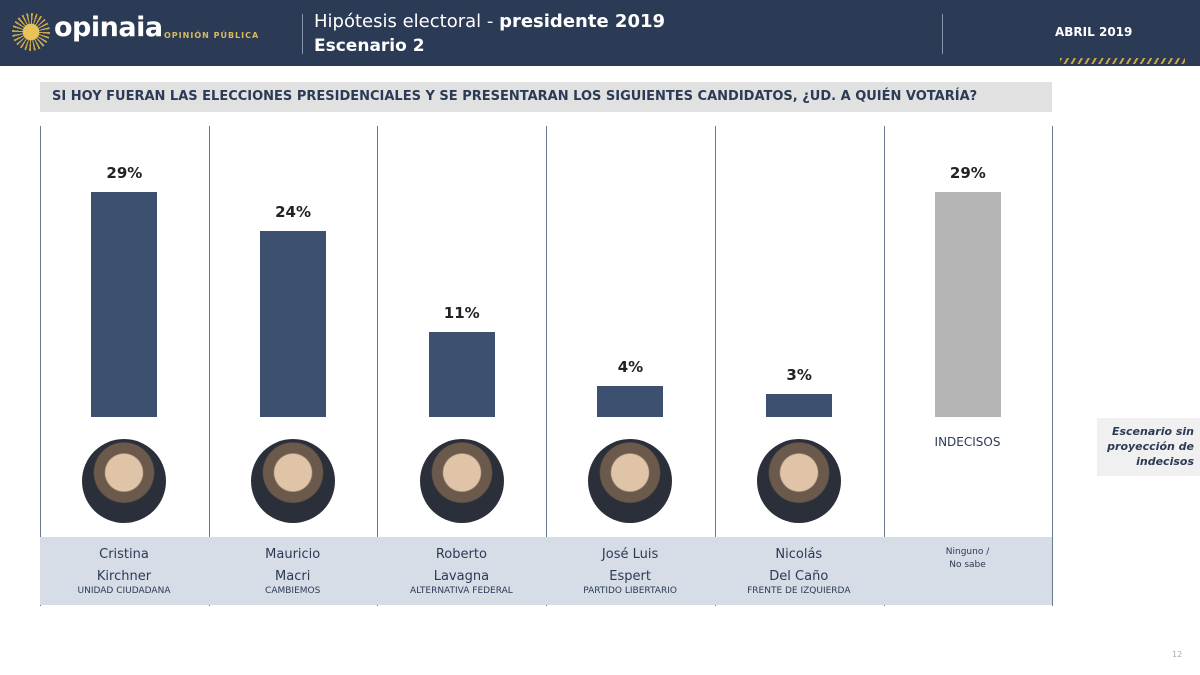  I want to click on decorative-hatch, so click(1122, 61).